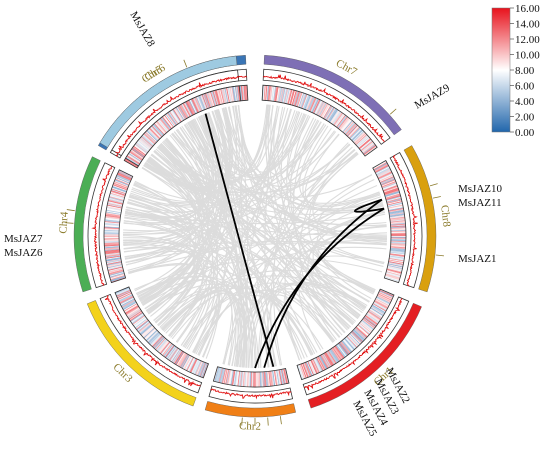 This screenshot has width=550, height=452. What do you see at coordinates (332, 95) in the screenshot?
I see `chromosome-arc-chr7` at bounding box center [332, 95].